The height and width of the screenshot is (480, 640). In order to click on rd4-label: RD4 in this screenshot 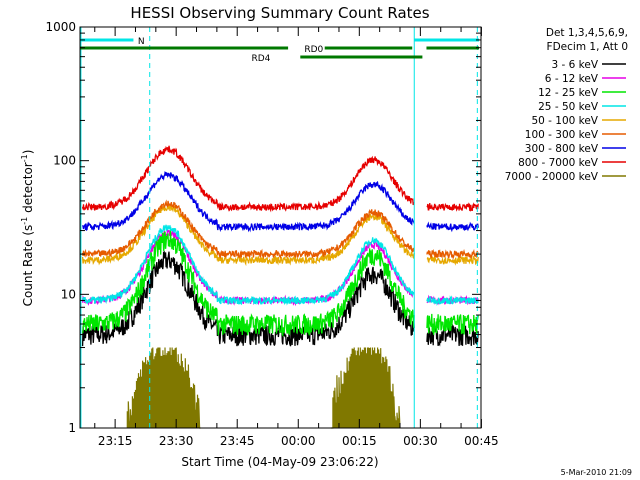, I will do `click(260, 59)`.